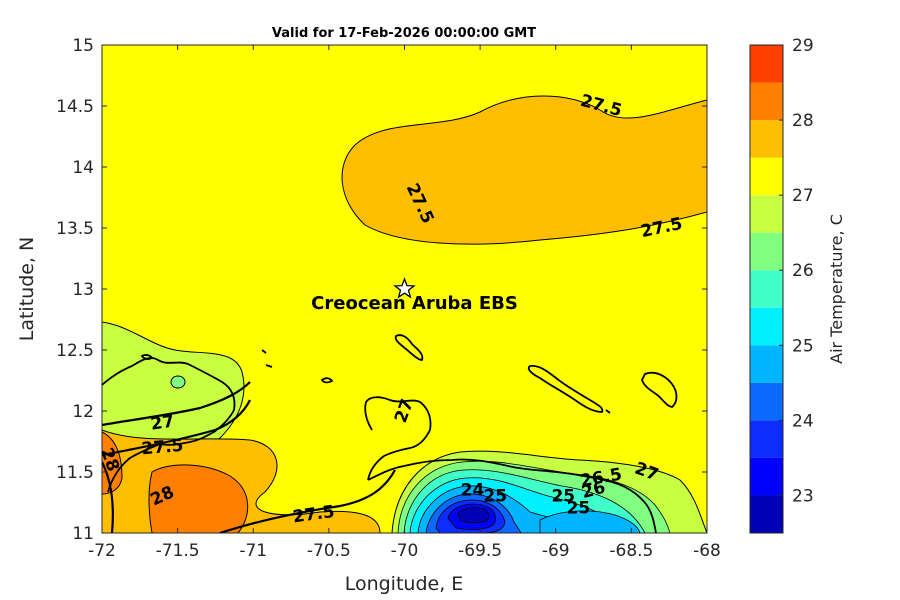 This screenshot has height=600, width=900. What do you see at coordinates (409, 347) in the screenshot?
I see `aruba-island` at bounding box center [409, 347].